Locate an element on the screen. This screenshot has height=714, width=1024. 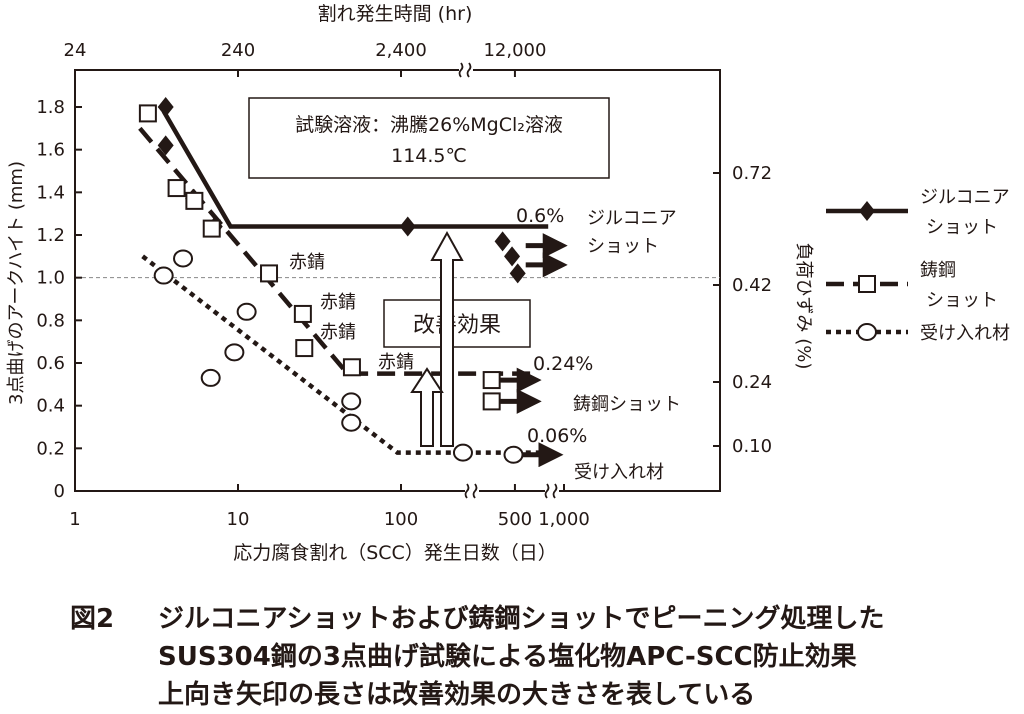
top-tick-label: 2,400 is located at coordinates (401, 50).